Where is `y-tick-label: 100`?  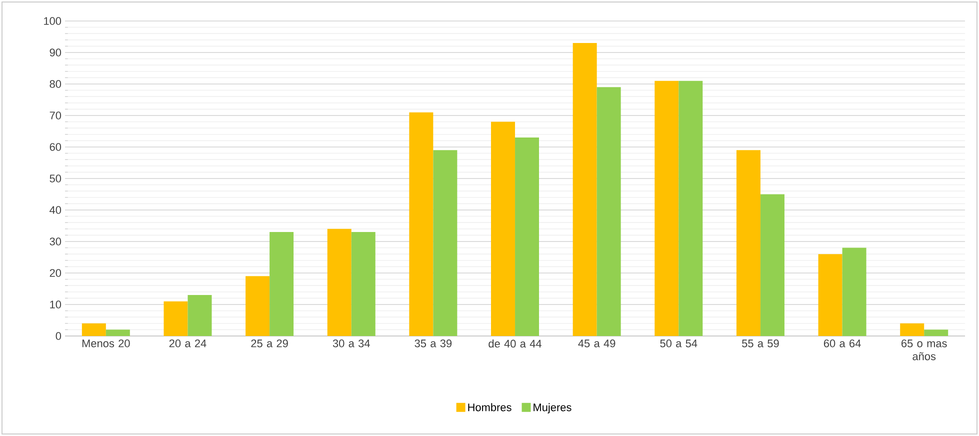
y-tick-label: 100 is located at coordinates (53, 21).